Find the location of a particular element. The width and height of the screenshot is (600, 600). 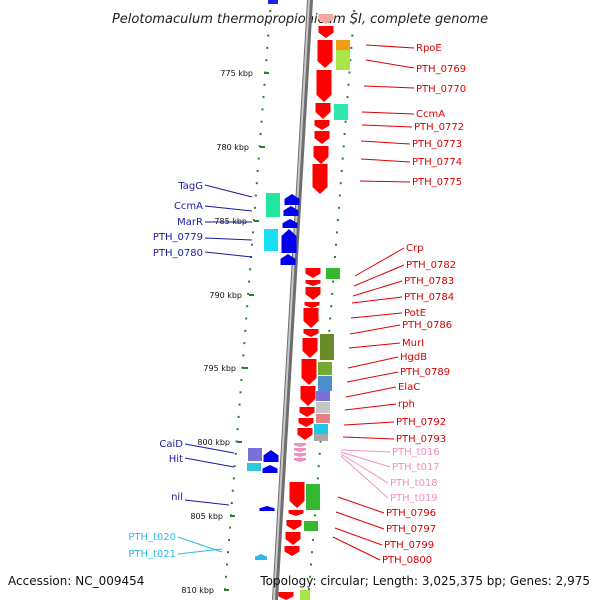

reverse-gene-label: CcmA is located at coordinates (188, 206).